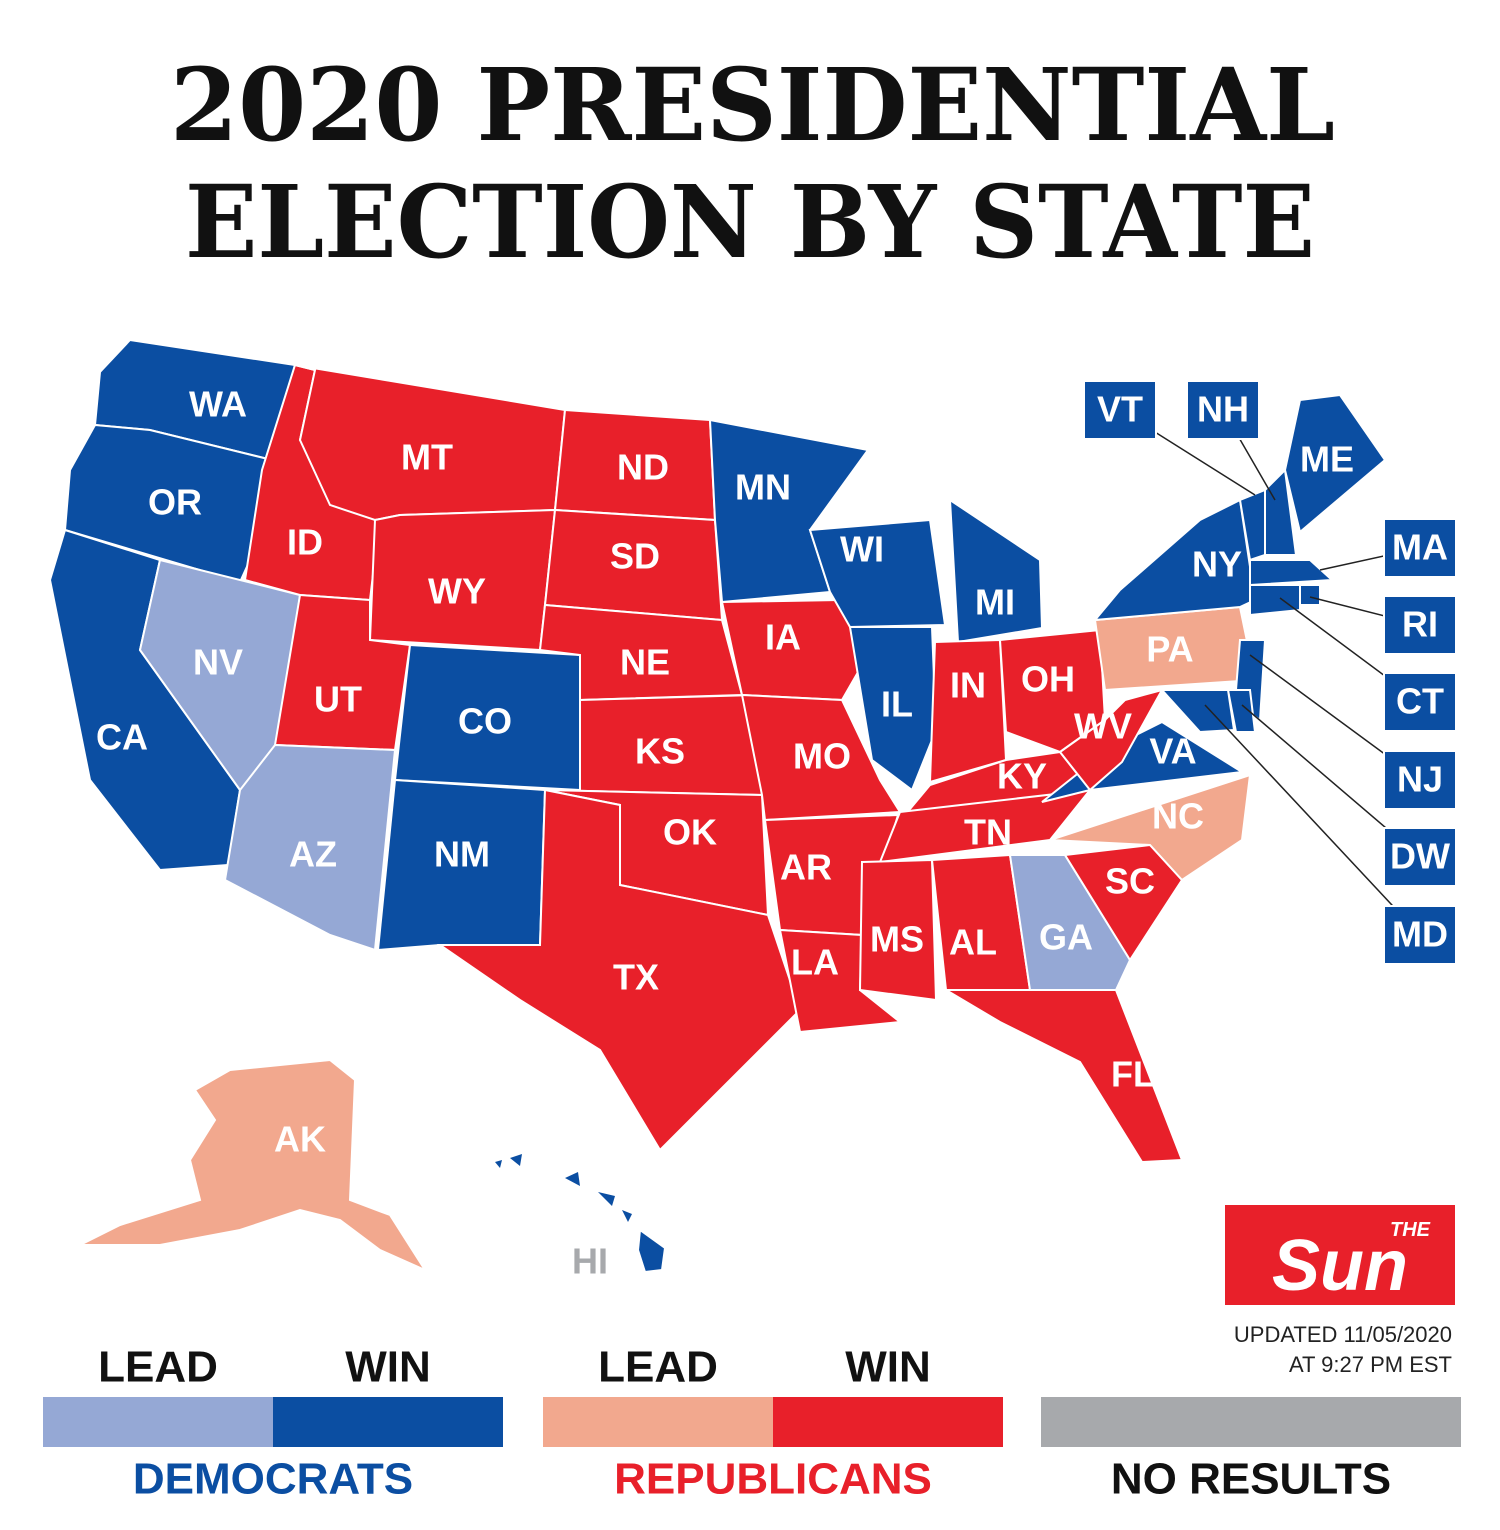 The width and height of the screenshot is (1500, 1530). What do you see at coordinates (313, 854) in the screenshot?
I see `state-label: AZ` at bounding box center [313, 854].